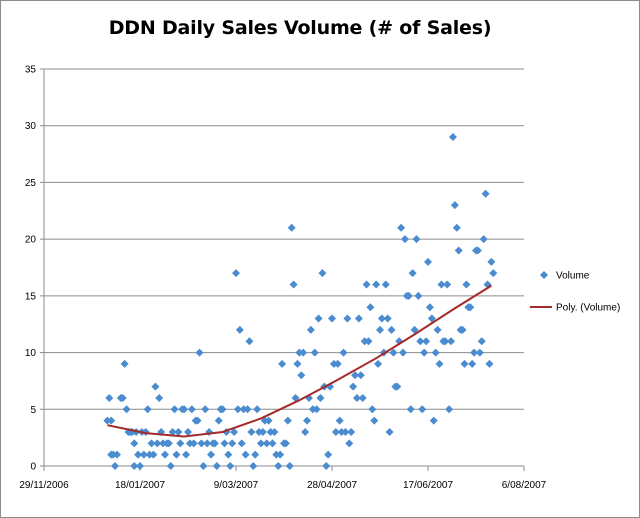  Describe the element at coordinates (332, 485) in the screenshot. I see `x-tick-label: 28/04/2007` at that location.